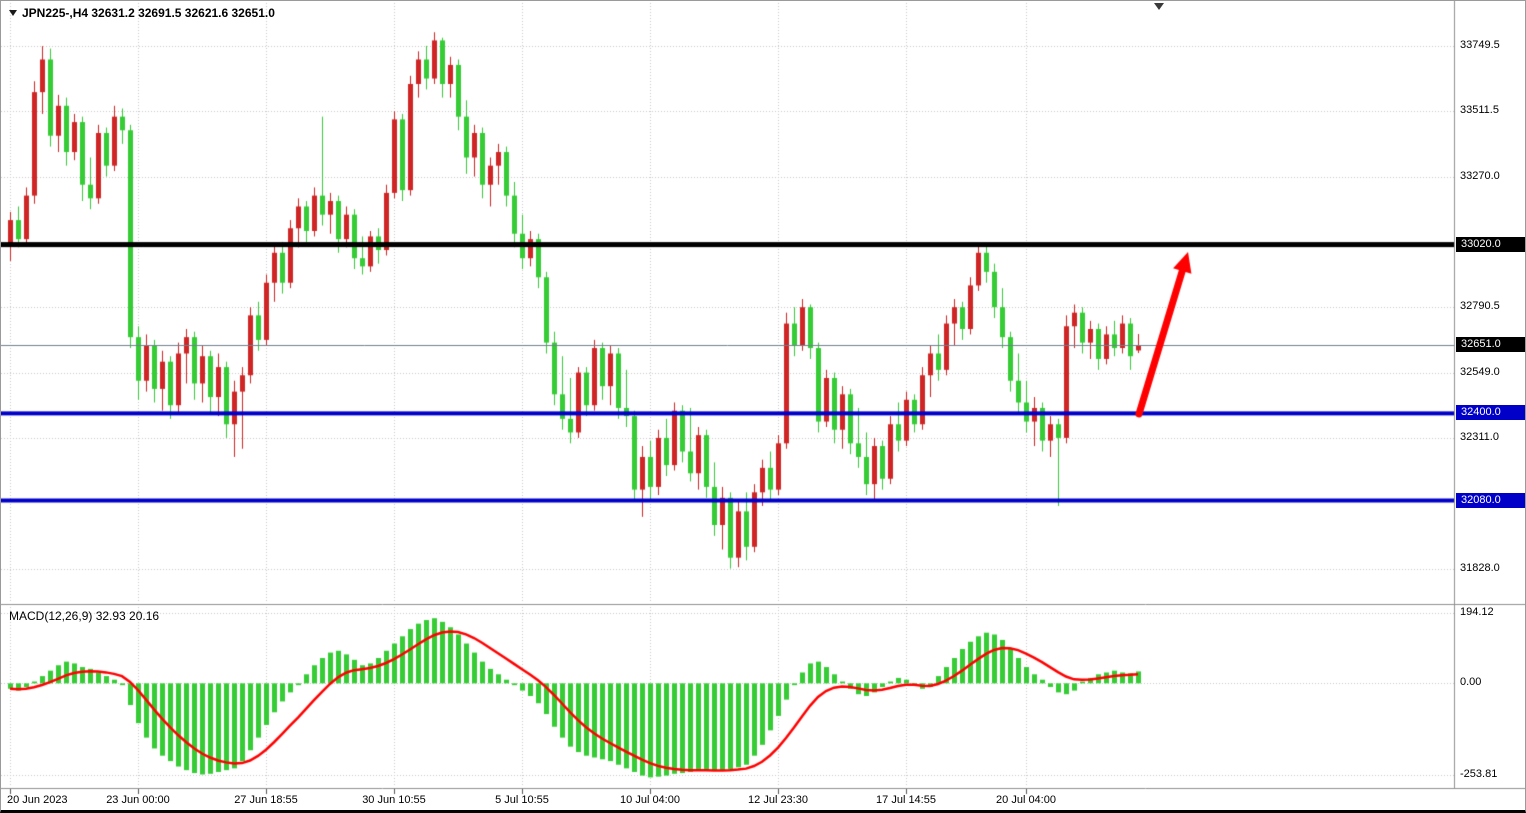 This screenshot has width=1526, height=813. What do you see at coordinates (1479, 436) in the screenshot?
I see `price-tick-label: 32311.0` at bounding box center [1479, 436].